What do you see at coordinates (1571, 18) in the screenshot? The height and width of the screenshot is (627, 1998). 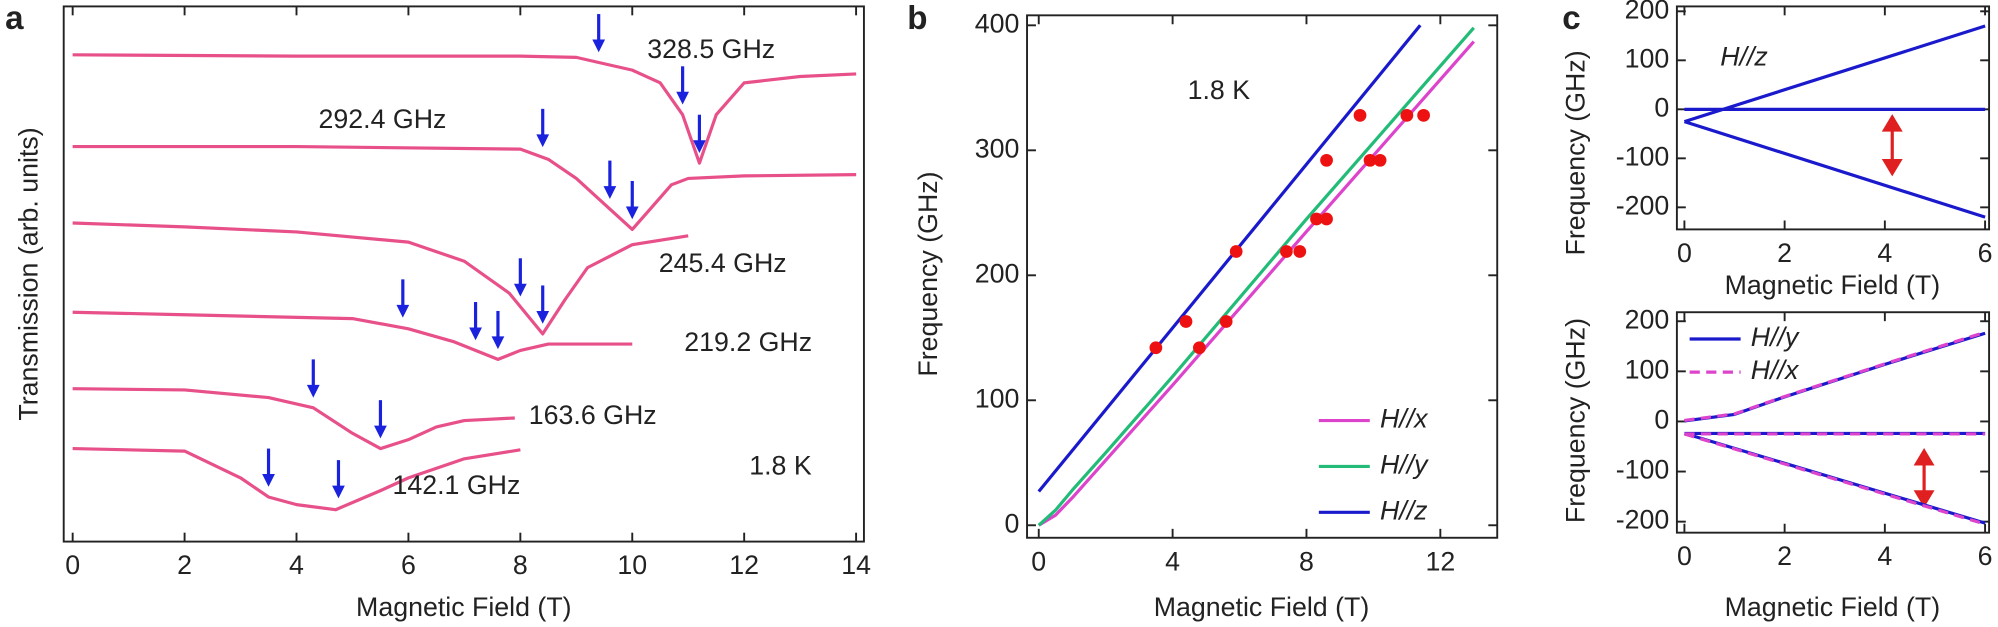 I see `panel-label: c` at bounding box center [1571, 18].